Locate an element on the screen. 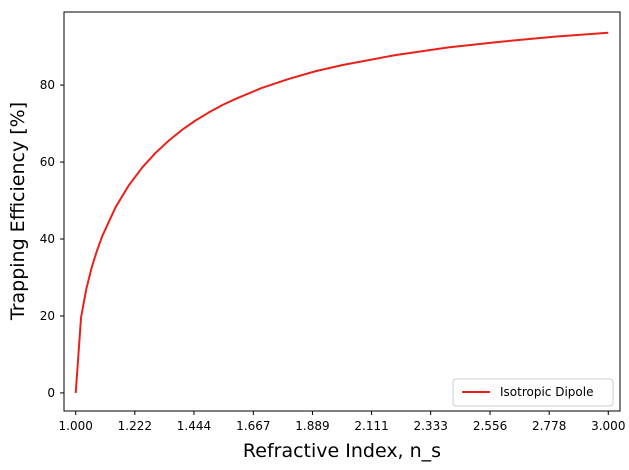 The width and height of the screenshot is (629, 470). y-axis-label: Trapping Efficiency [%] is located at coordinates (18, 211).